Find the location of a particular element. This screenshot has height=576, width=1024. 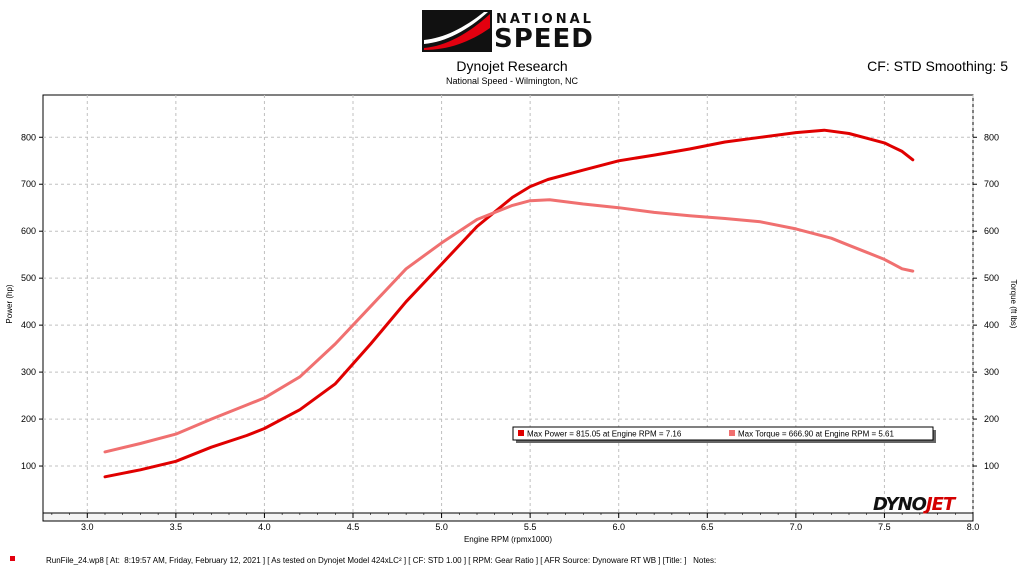

y-tick-label-right: 100 is located at coordinates (991, 466).